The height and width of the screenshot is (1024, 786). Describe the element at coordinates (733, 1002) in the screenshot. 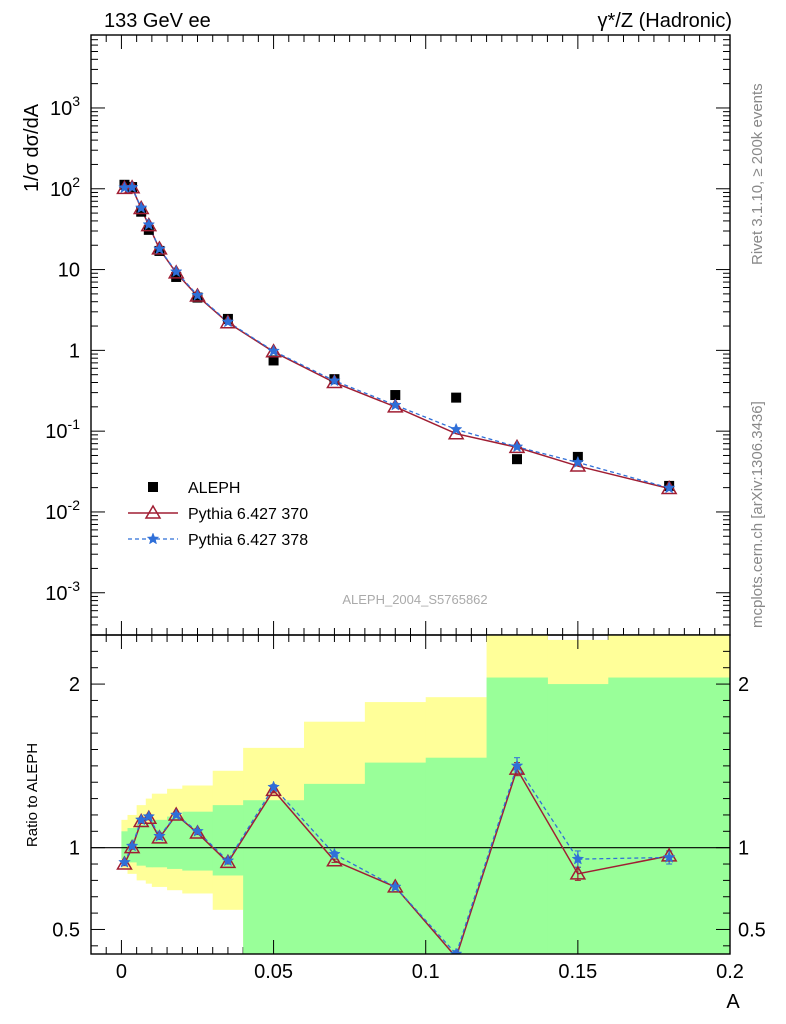

I see `x-axis-label: A` at that location.